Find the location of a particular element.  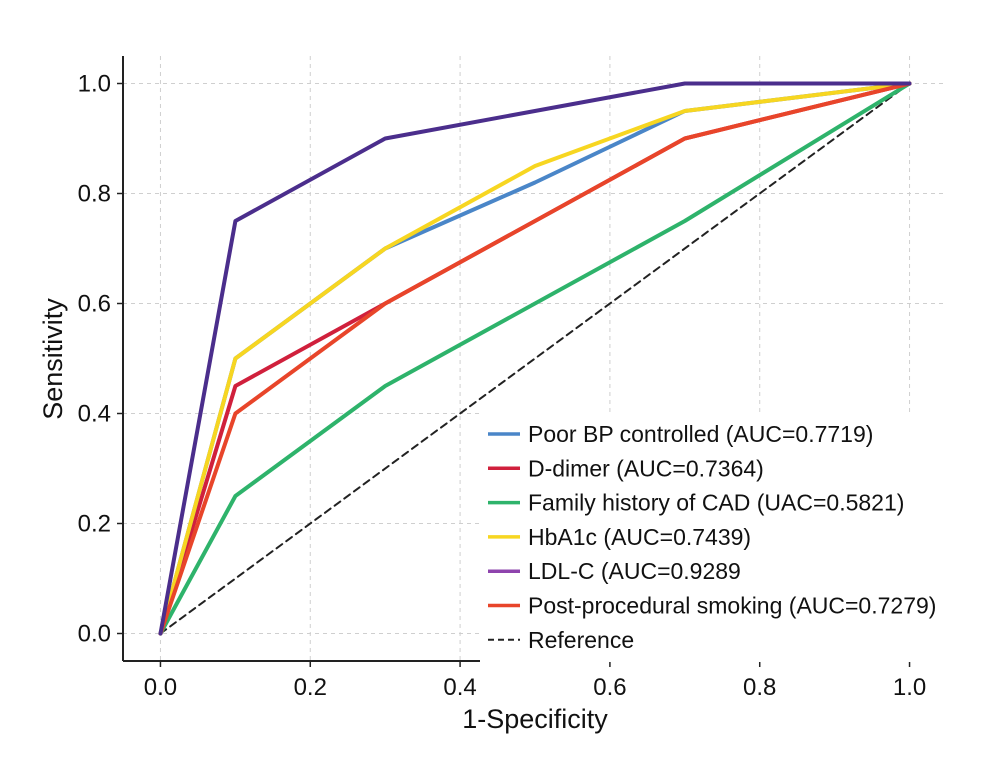

x-tick-label: 1.0 is located at coordinates (909, 687).